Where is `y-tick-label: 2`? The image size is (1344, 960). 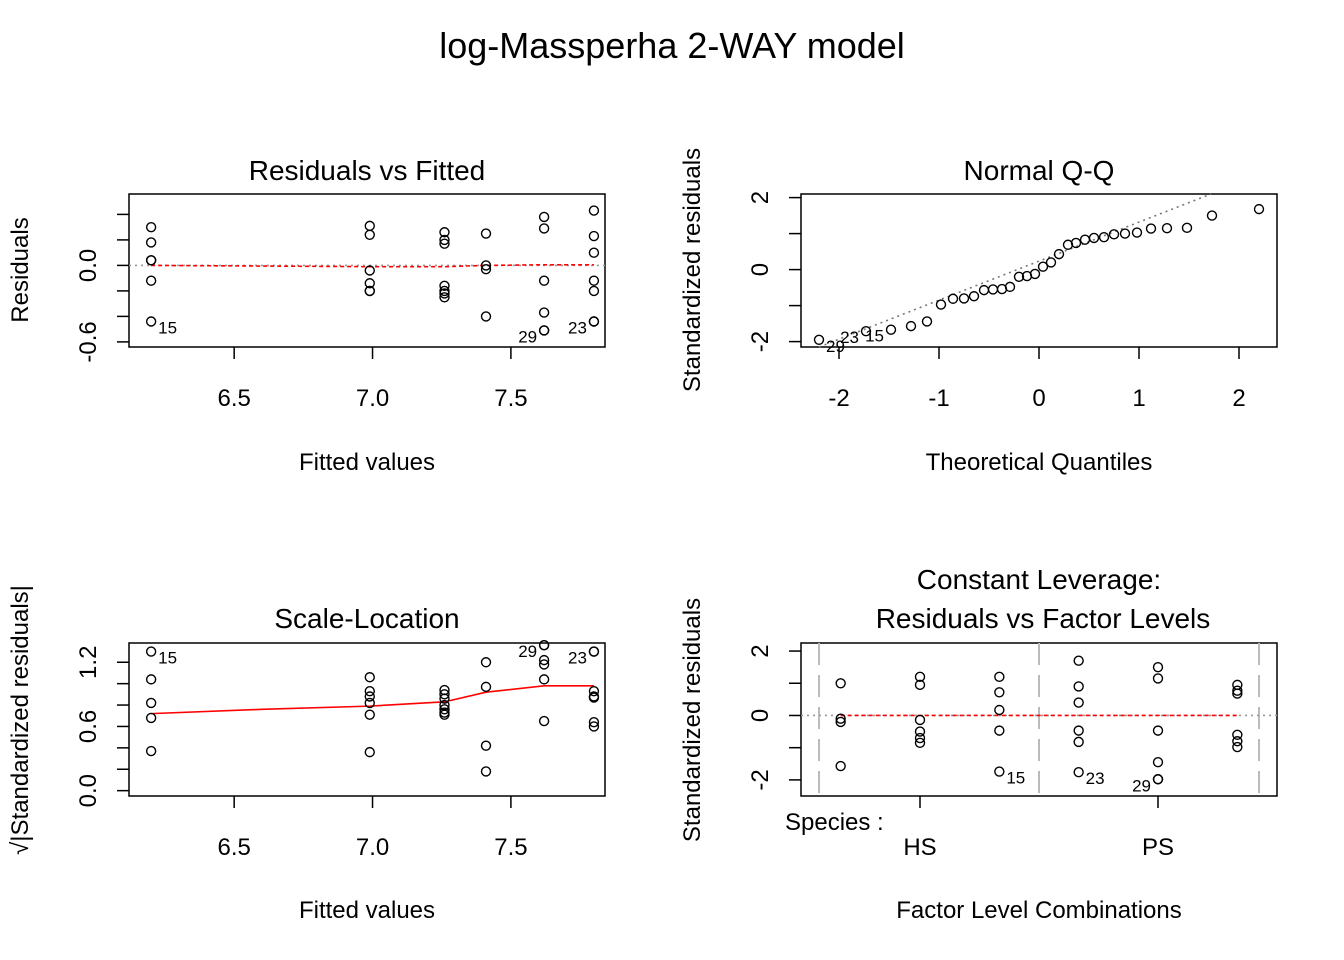 y-tick-label: 2 is located at coordinates (760, 650).